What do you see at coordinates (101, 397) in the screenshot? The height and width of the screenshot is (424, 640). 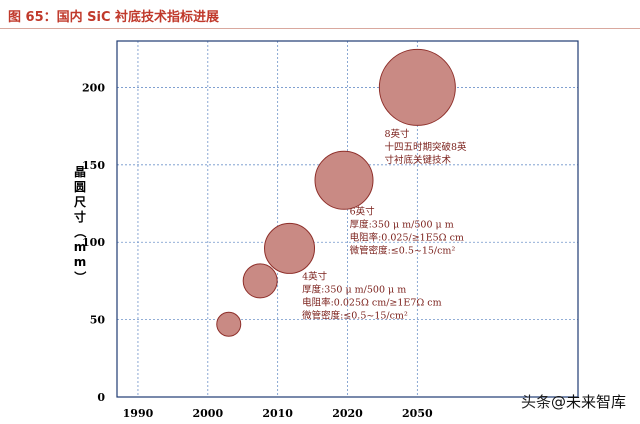 I see `y-tick-label: 0` at bounding box center [101, 397].